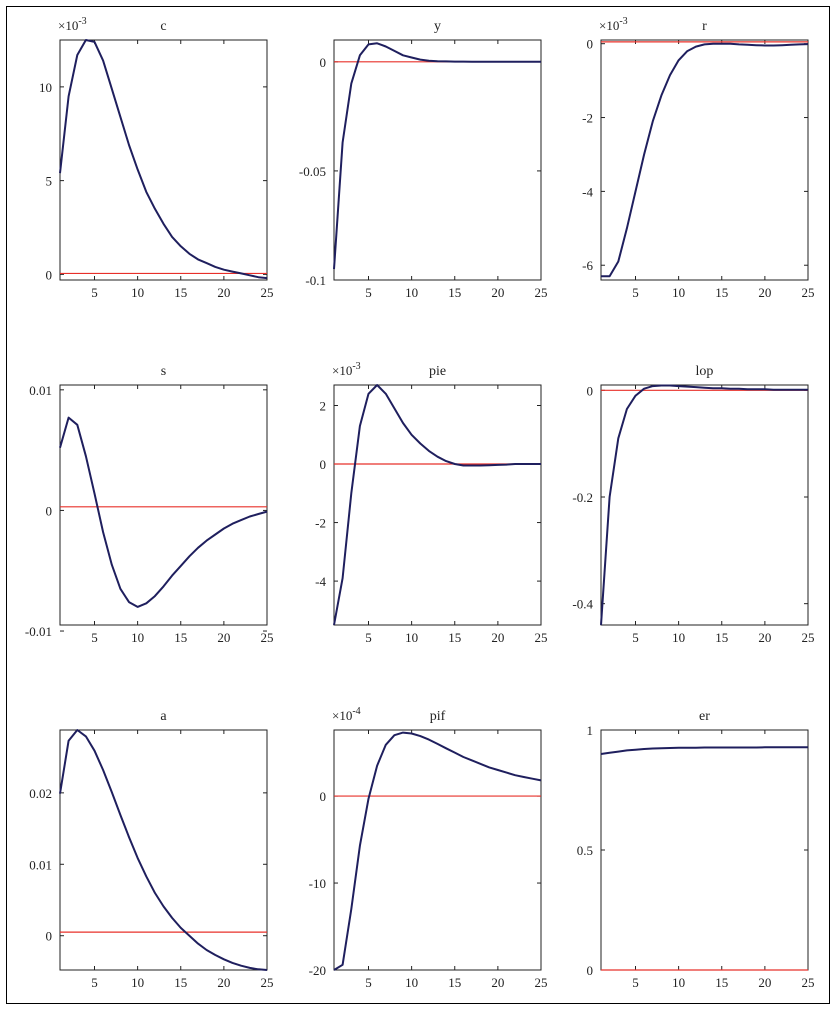 The image size is (836, 1012). Describe the element at coordinates (582, 604) in the screenshot. I see `y-tick-label: -0.4` at that location.